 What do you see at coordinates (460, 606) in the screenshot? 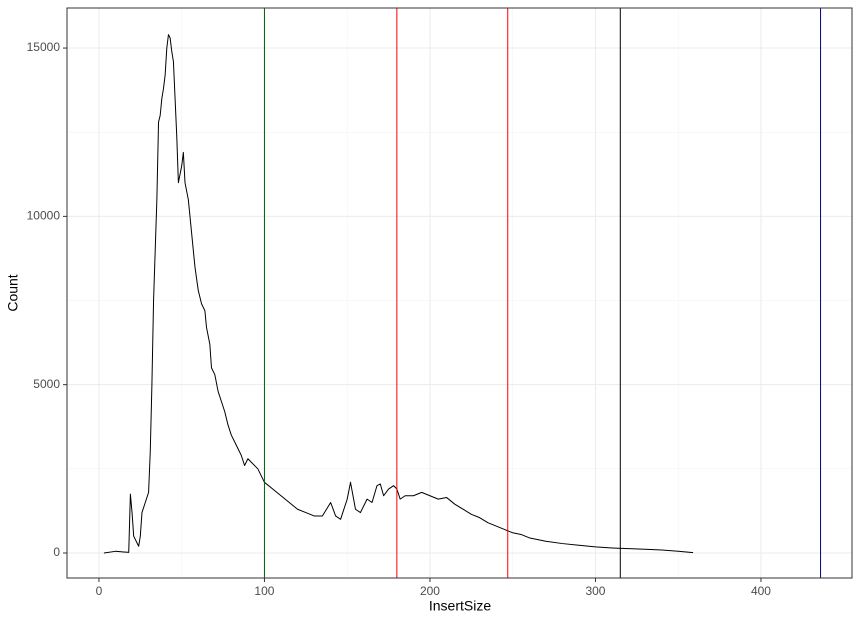
I see `x-axis-title: InsertSize` at bounding box center [460, 606].